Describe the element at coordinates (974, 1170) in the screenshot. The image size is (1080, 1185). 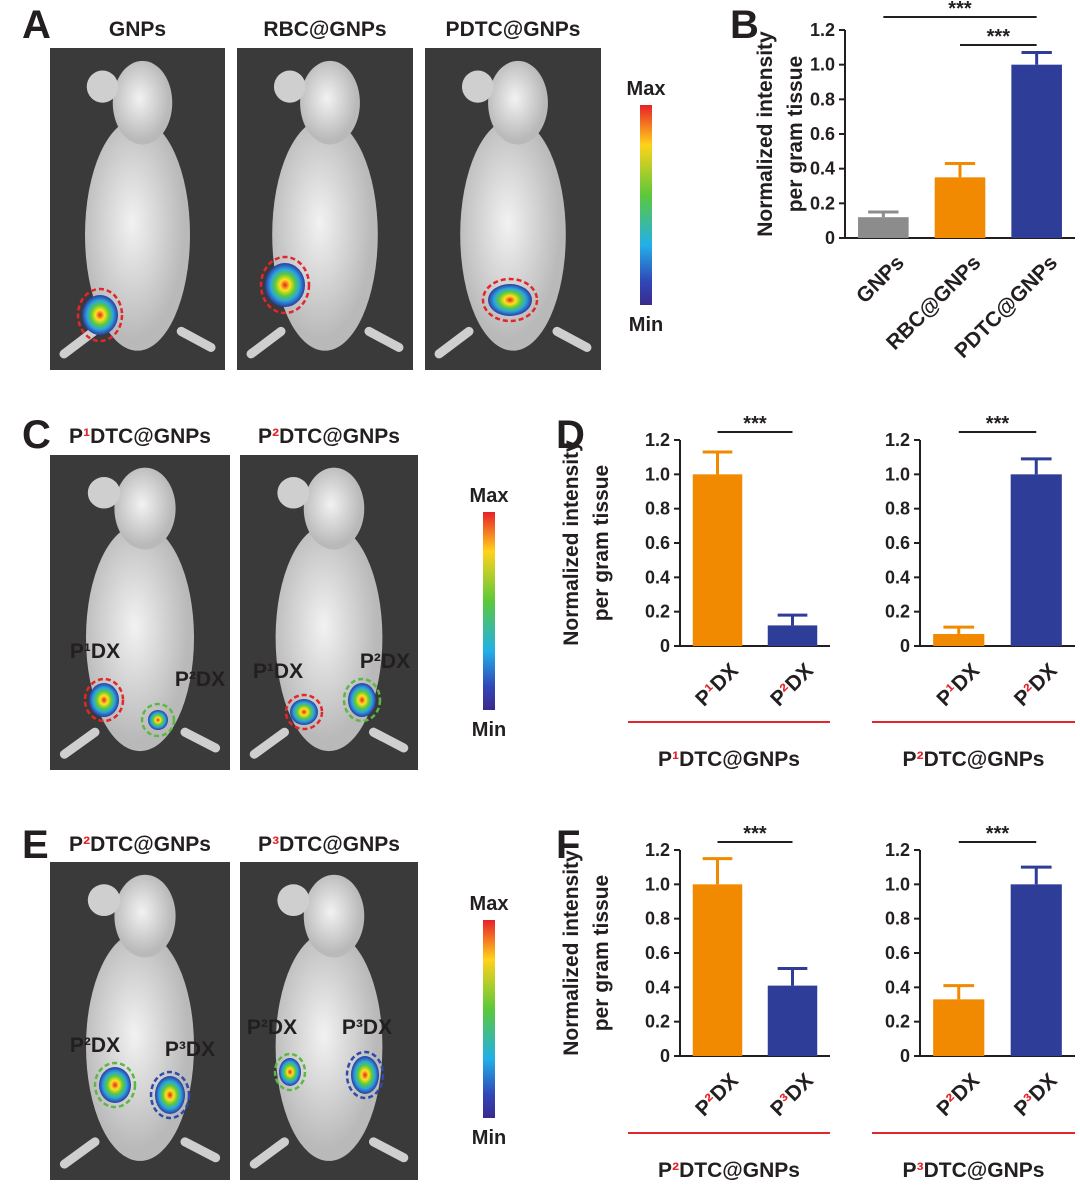
I see `group-label: P³DTC@GNPs` at that location.